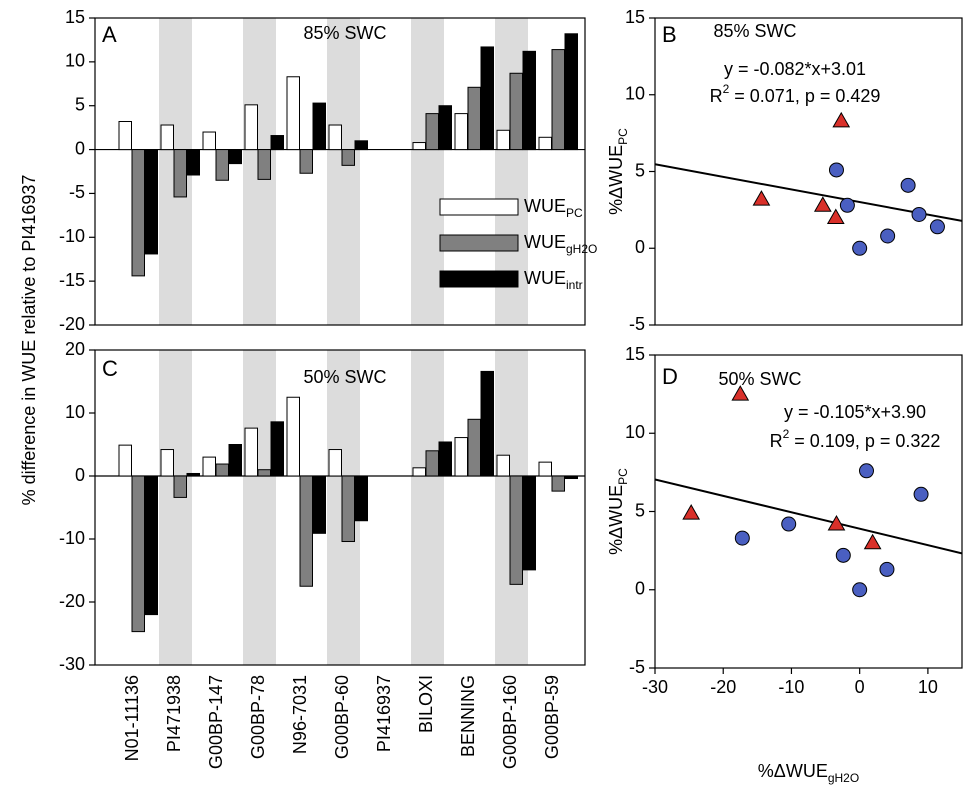  What do you see at coordinates (72, 324) in the screenshot?
I see `y-tick-label: -20` at bounding box center [72, 324].